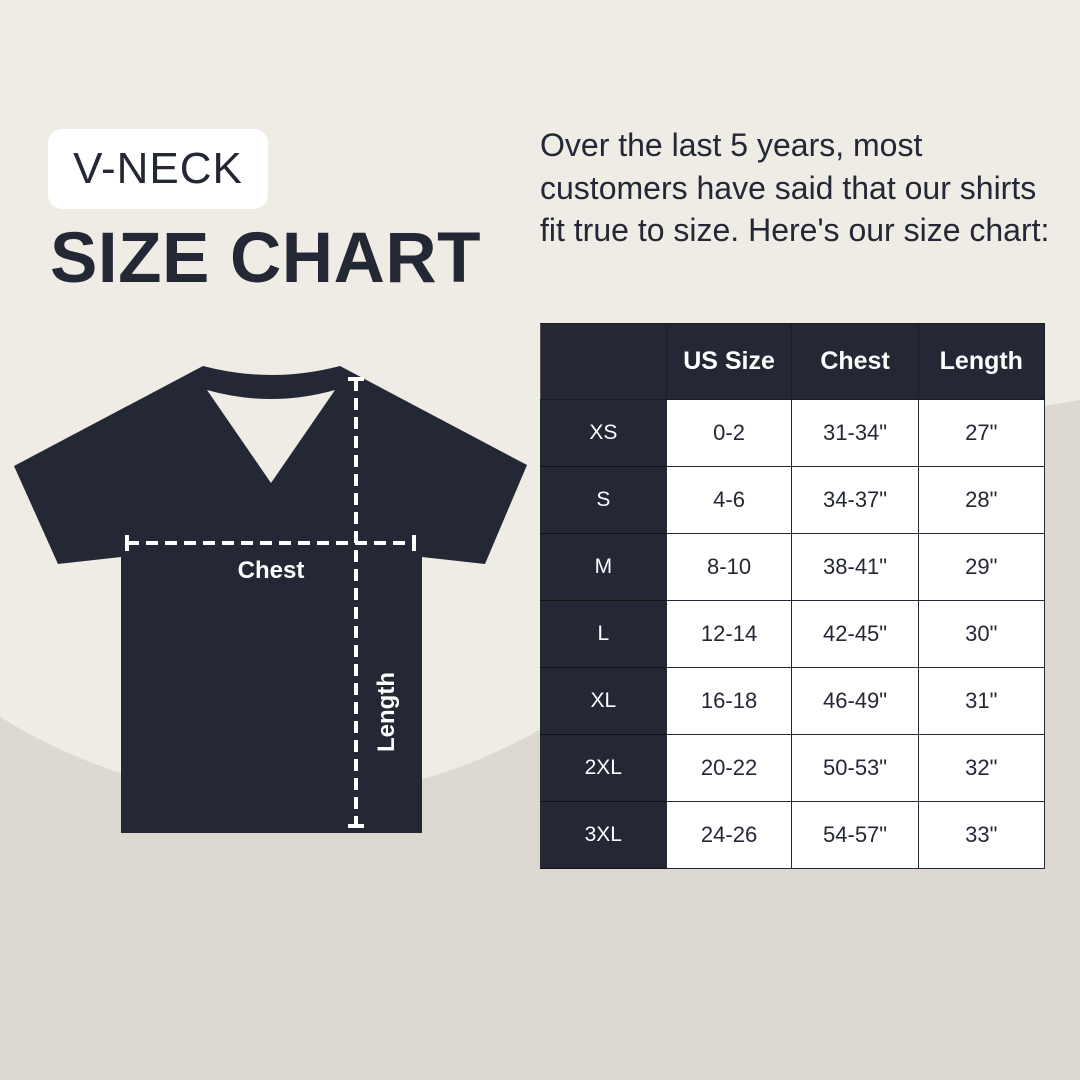  Describe the element at coordinates (981, 567) in the screenshot. I see `cell-length: 29"` at that location.